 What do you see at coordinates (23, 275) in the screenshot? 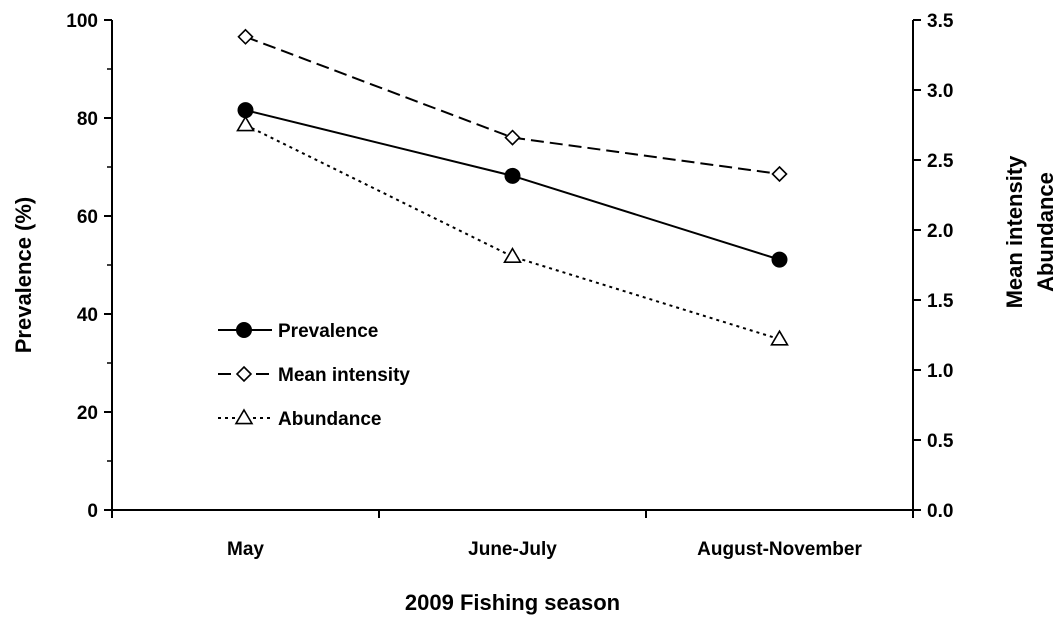
I see `y-axis-left-title: Prevalence (%)` at bounding box center [23, 275].